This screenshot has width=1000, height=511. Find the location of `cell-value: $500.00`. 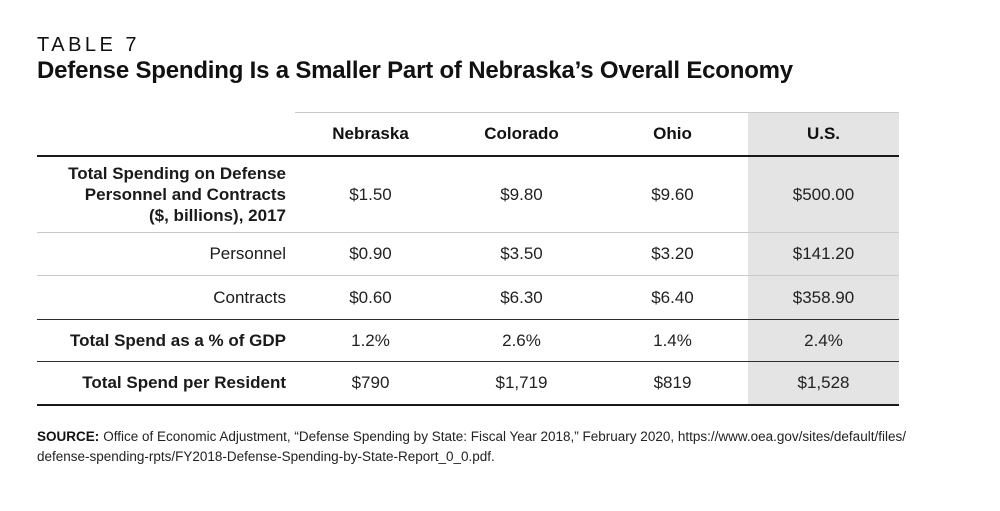

cell-value: $500.00 is located at coordinates (823, 194).